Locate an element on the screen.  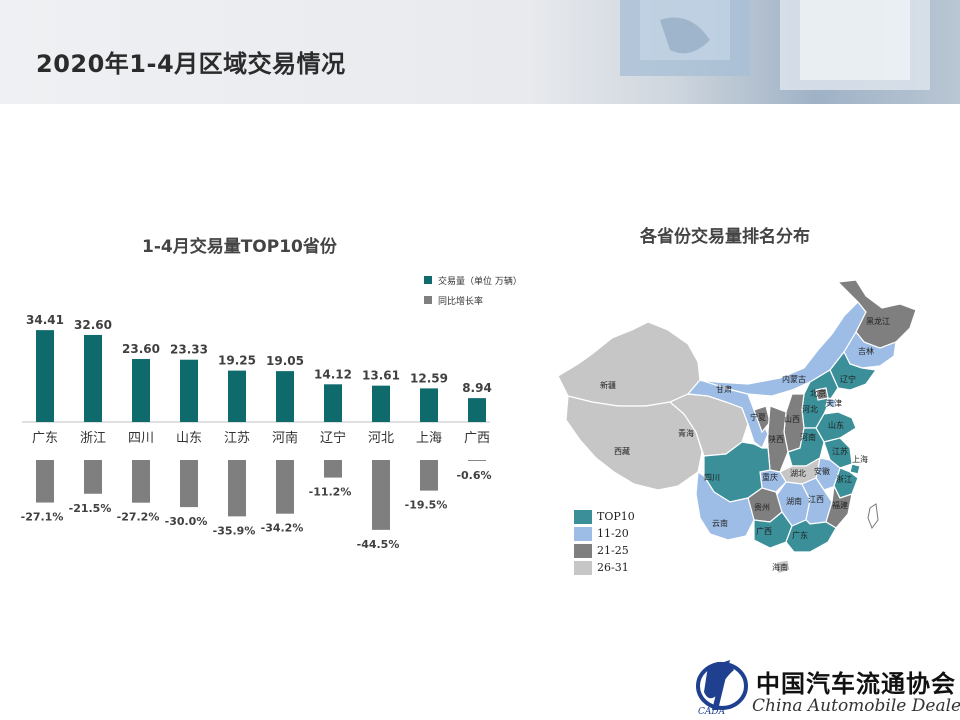
volume-value-label: 34.41 is located at coordinates (45, 320).